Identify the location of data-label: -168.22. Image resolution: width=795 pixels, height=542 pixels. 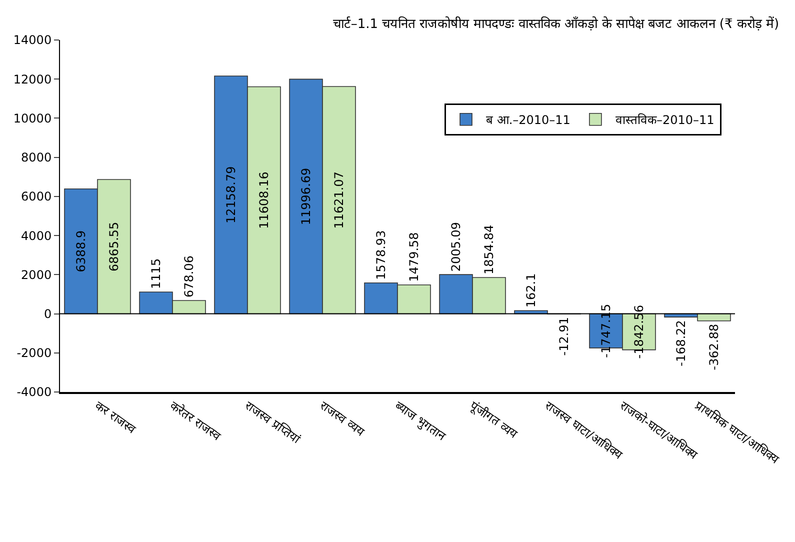
(681, 343).